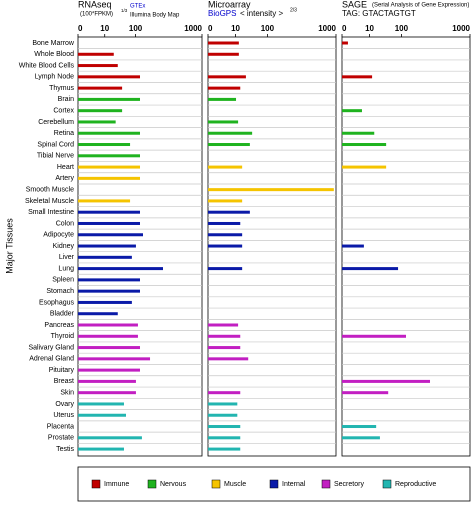 This screenshot has width=474, height=512. What do you see at coordinates (354, 4) in the screenshot?
I see `panel-title: SAGE` at bounding box center [354, 4].